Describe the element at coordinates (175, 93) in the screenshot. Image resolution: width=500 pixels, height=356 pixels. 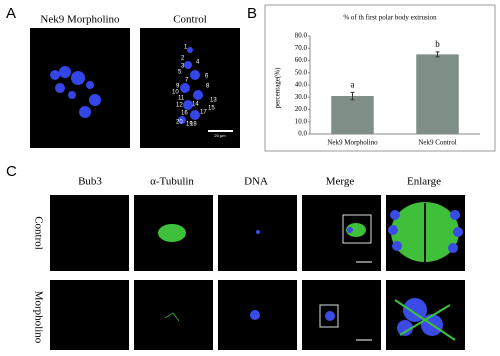
I see `cell-number: 10` at that location.